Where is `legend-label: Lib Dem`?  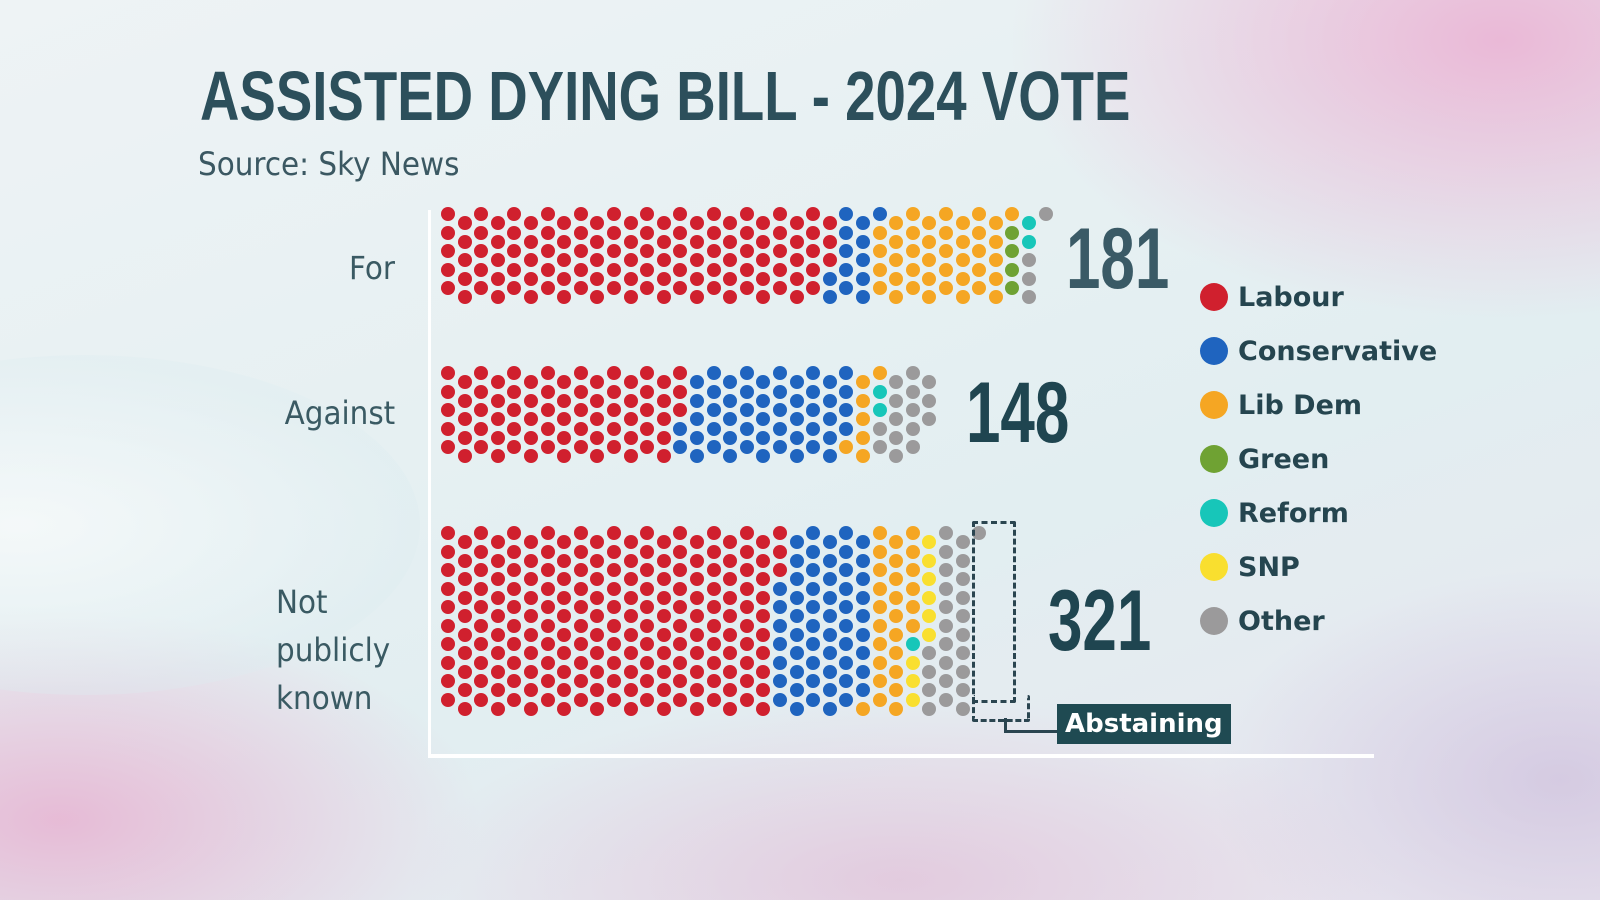 legend-label: Lib Dem is located at coordinates (1300, 405).